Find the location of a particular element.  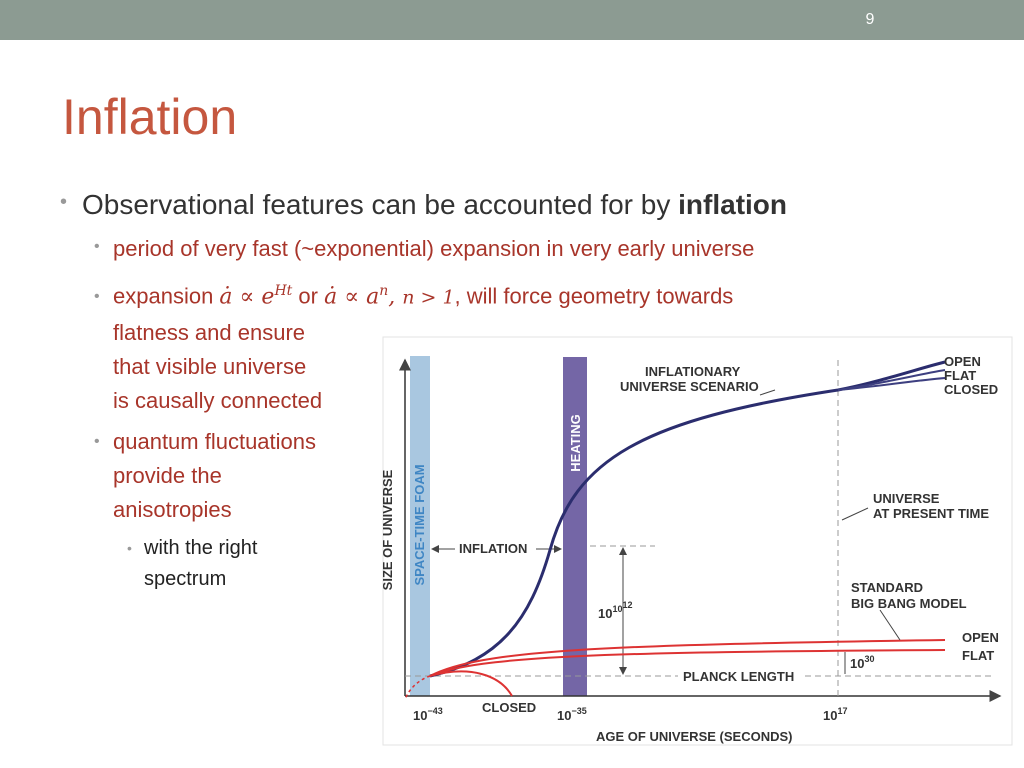

y-axis-label: SIZE OF UNIVERSE is located at coordinates (387, 529).